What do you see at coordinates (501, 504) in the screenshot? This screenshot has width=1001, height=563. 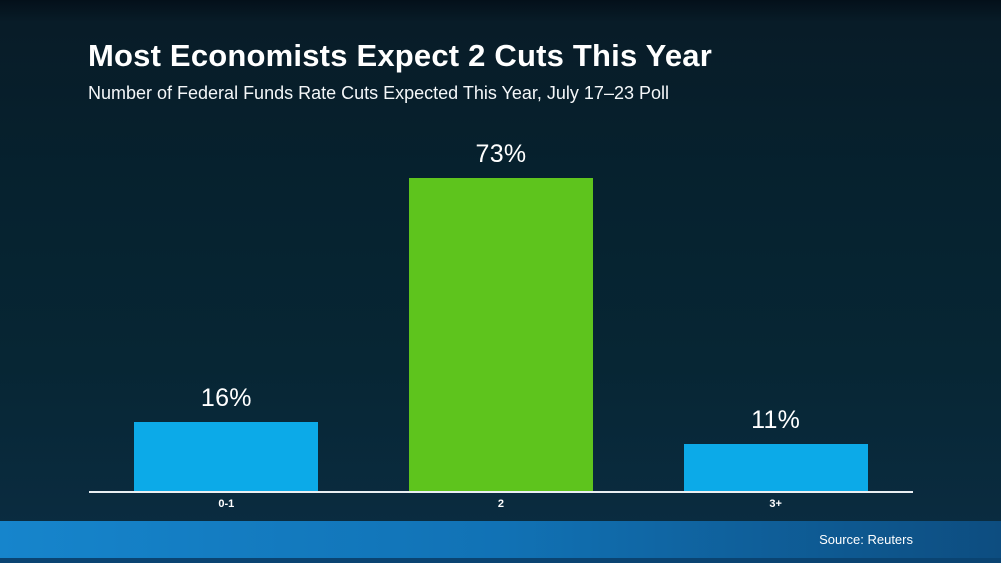 I see `x-axis-tick-label: 2` at bounding box center [501, 504].